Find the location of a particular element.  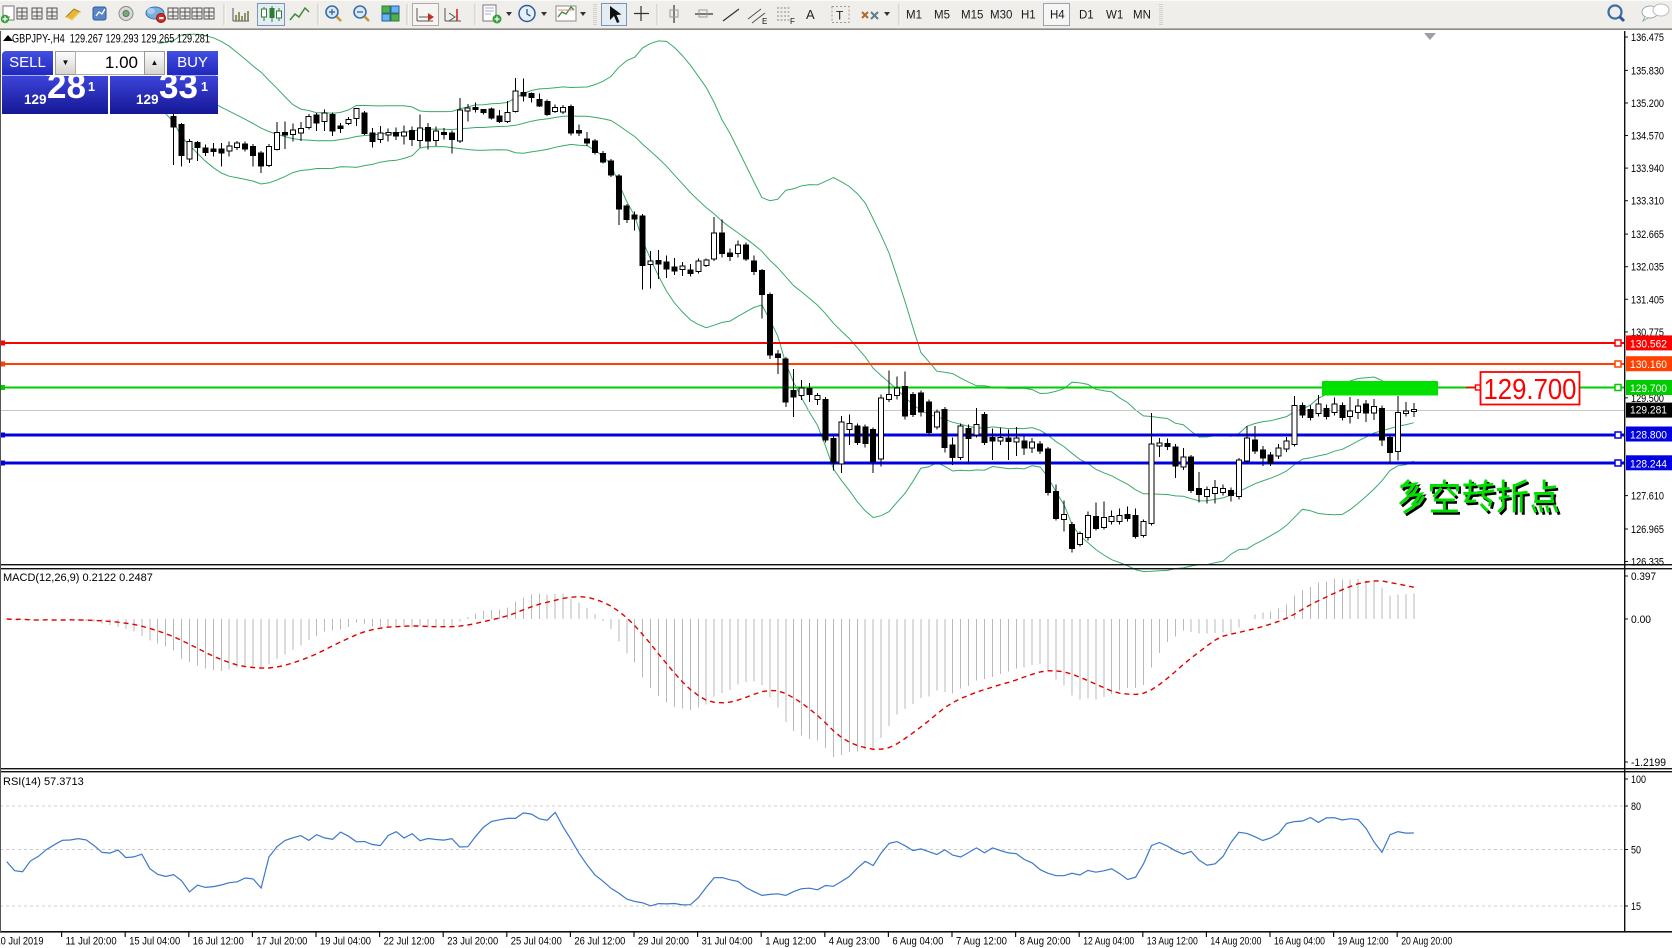

svg-text: 80 is located at coordinates (1636, 807).